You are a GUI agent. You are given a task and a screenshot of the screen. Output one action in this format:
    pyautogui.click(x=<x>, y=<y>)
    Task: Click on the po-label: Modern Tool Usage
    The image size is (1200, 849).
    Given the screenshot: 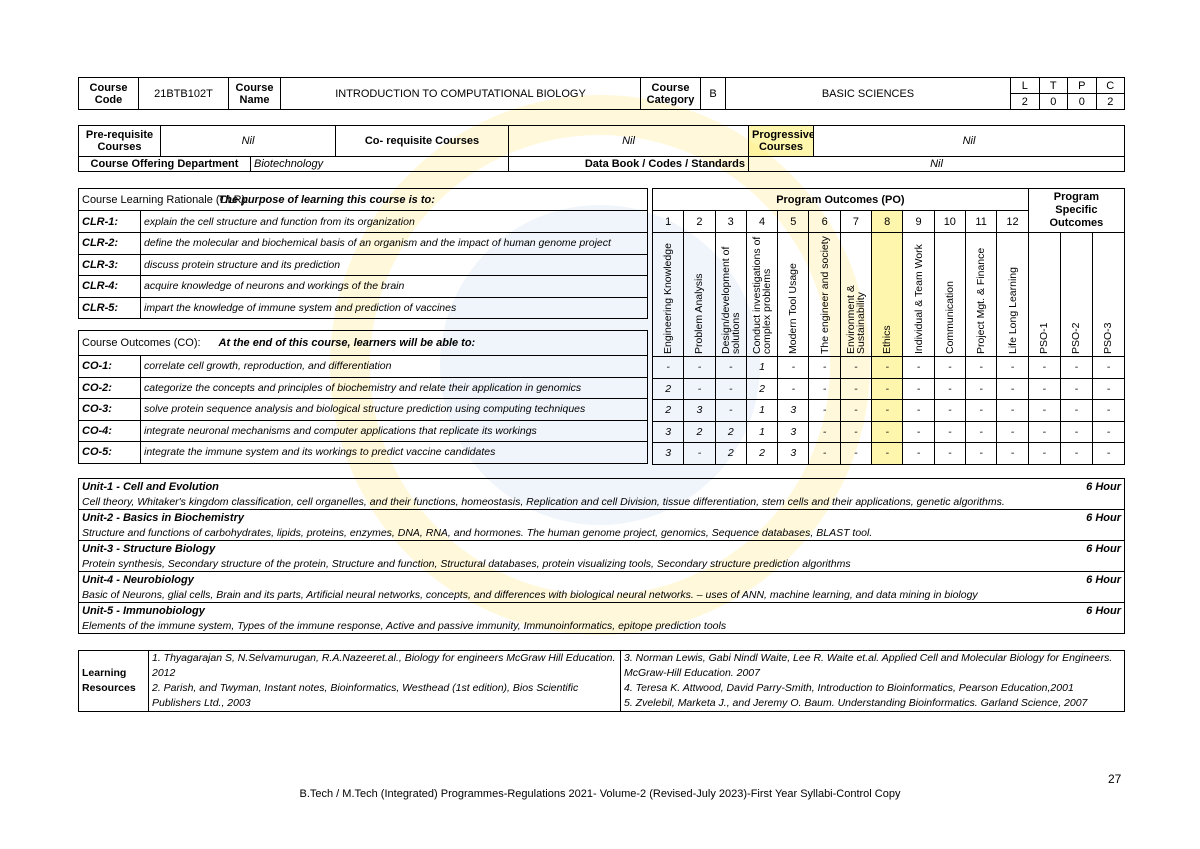 What is the action you would take?
    pyautogui.click(x=793, y=294)
    